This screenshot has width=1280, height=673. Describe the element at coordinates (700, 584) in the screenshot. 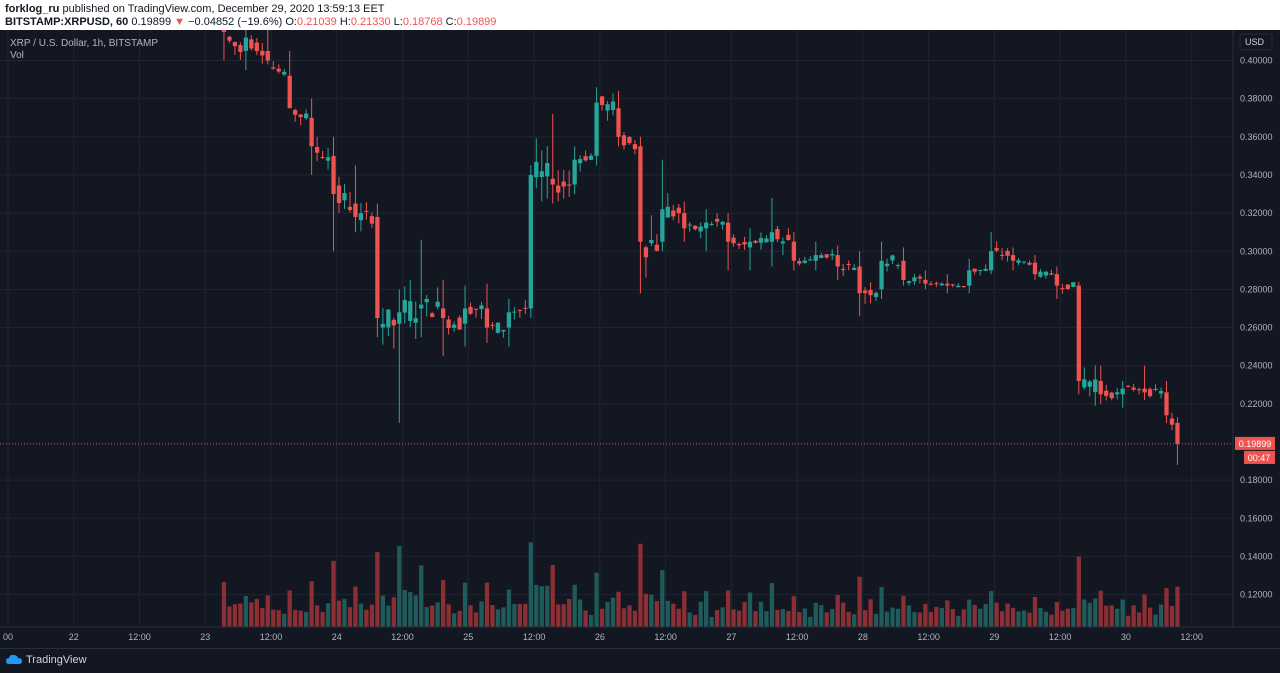

I see `volume-bars` at that location.